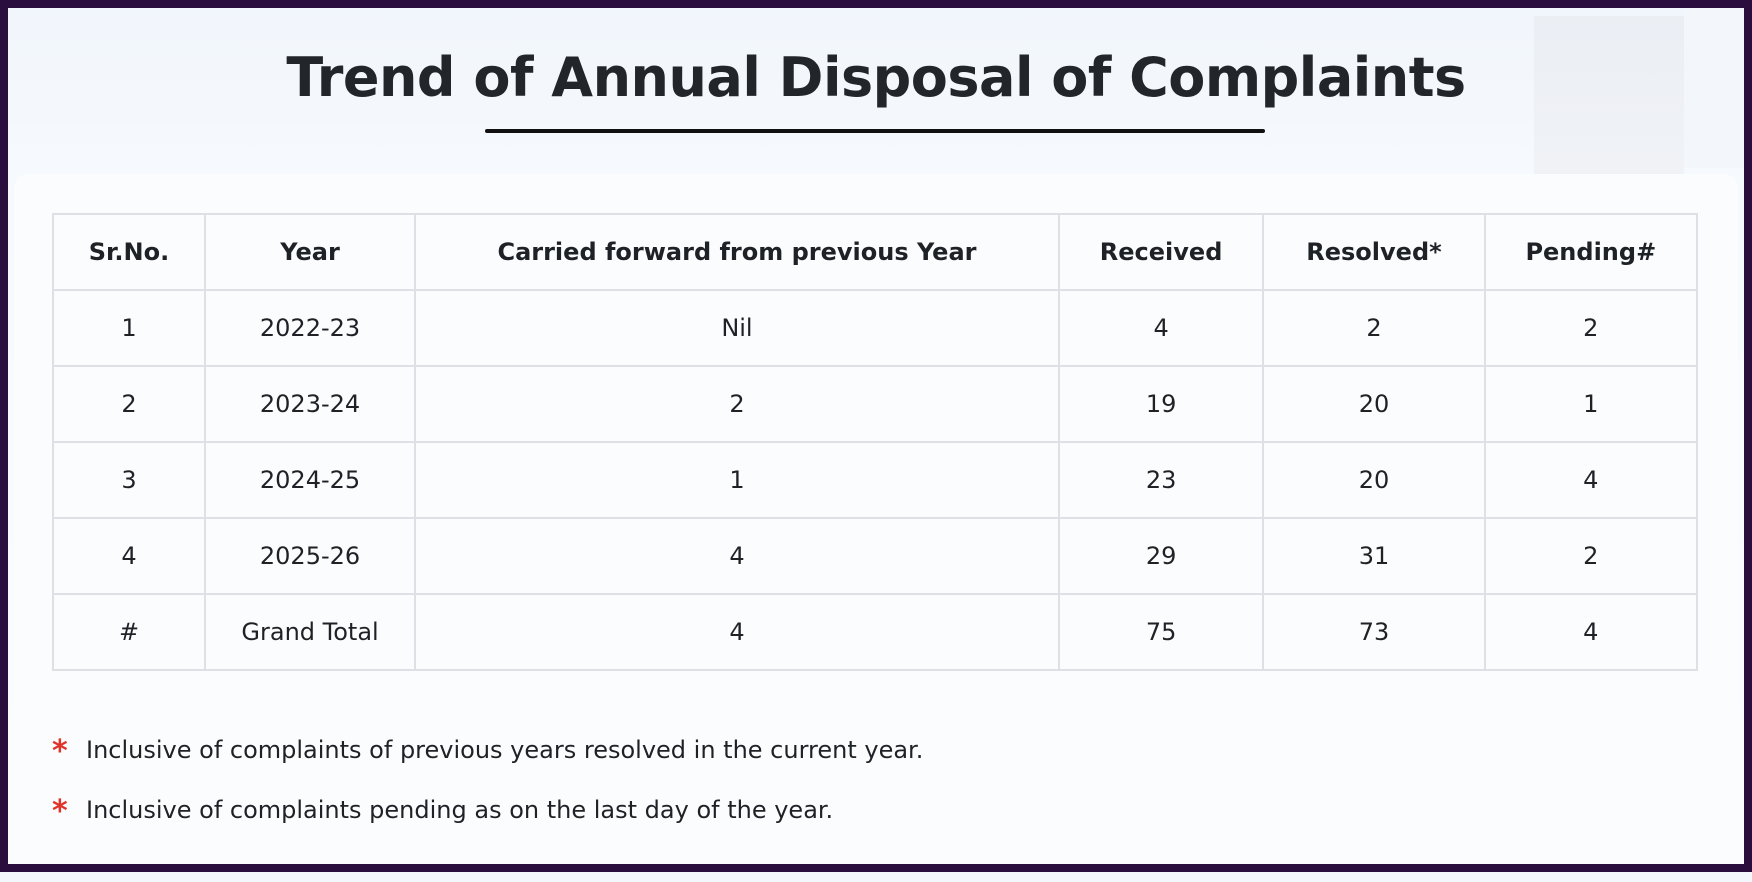  I want to click on cell-received: 19, so click(1161, 404).